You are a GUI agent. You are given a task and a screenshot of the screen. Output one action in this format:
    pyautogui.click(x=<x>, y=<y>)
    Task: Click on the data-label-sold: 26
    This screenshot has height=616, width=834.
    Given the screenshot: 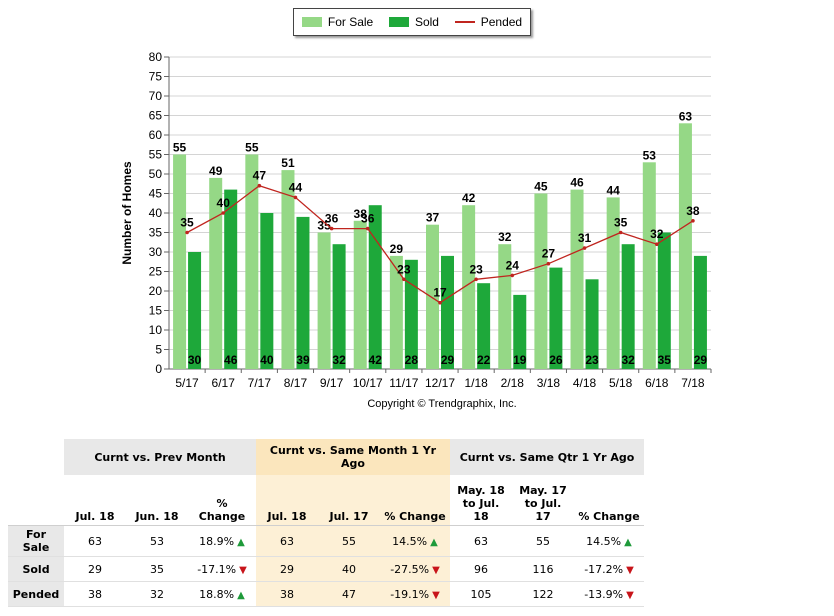 What is the action you would take?
    pyautogui.click(x=556, y=360)
    